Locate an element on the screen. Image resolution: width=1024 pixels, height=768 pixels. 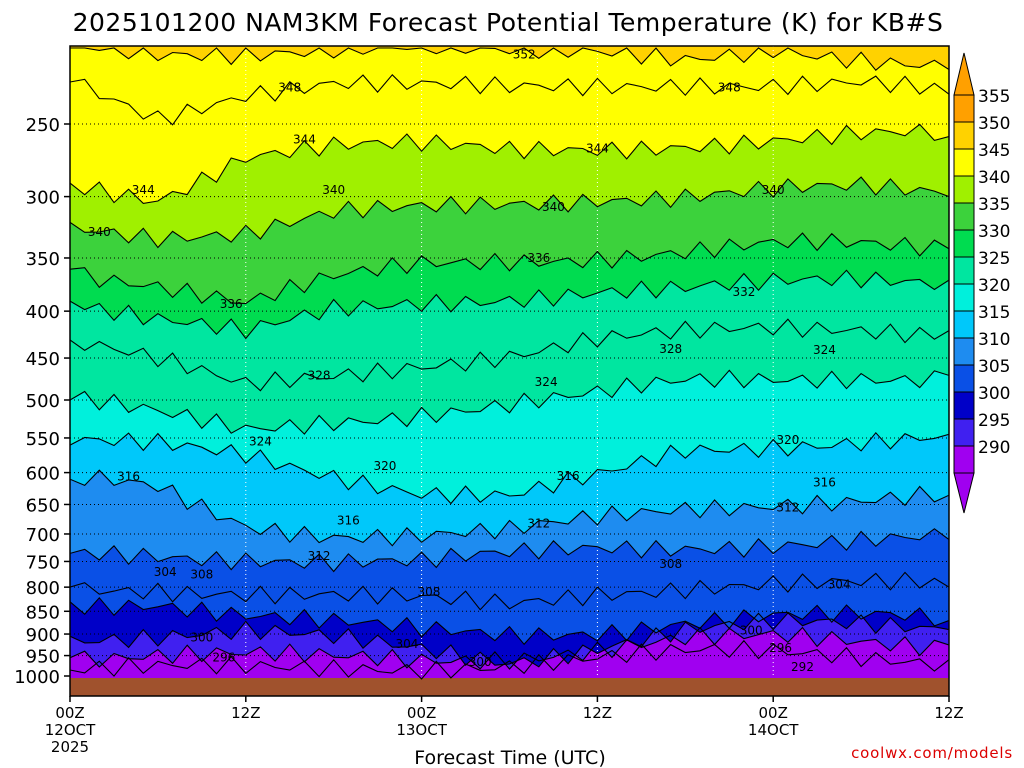
colorbar-label: 290 is located at coordinates (994, 448).